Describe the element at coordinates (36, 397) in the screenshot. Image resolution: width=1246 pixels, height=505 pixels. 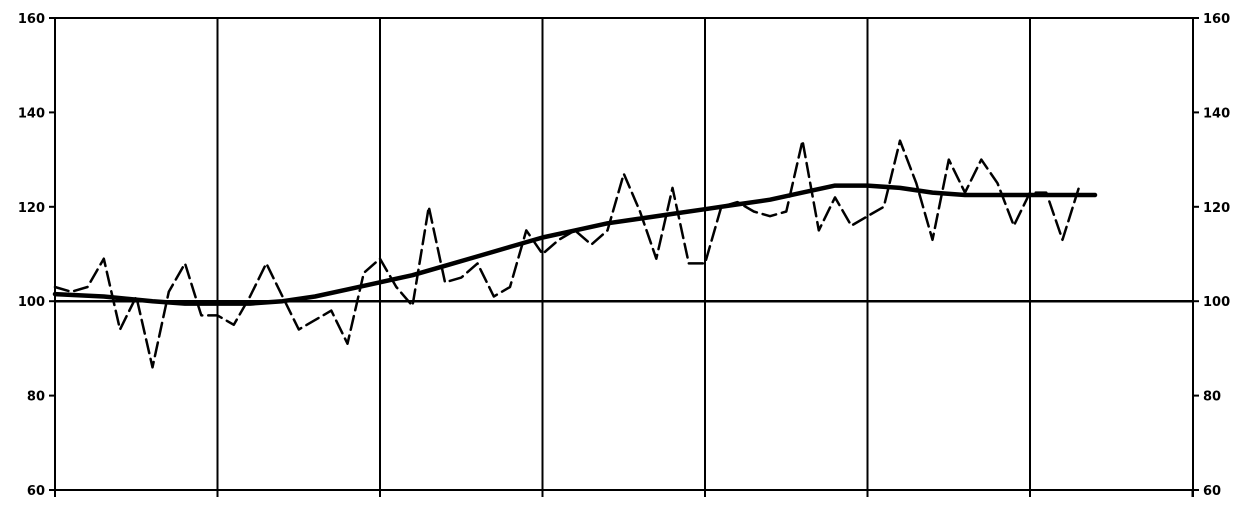
I see `y-tick-label-left: 80` at that location.